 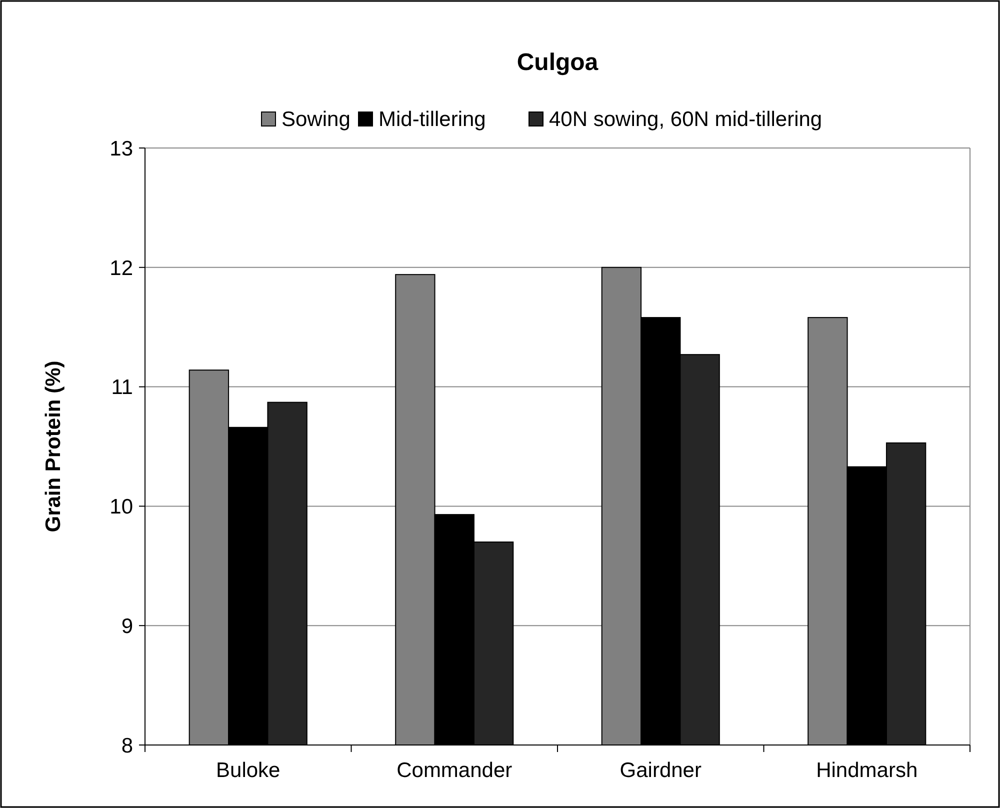 What do you see at coordinates (557, 62) in the screenshot?
I see `chart-title: Culgoa` at bounding box center [557, 62].